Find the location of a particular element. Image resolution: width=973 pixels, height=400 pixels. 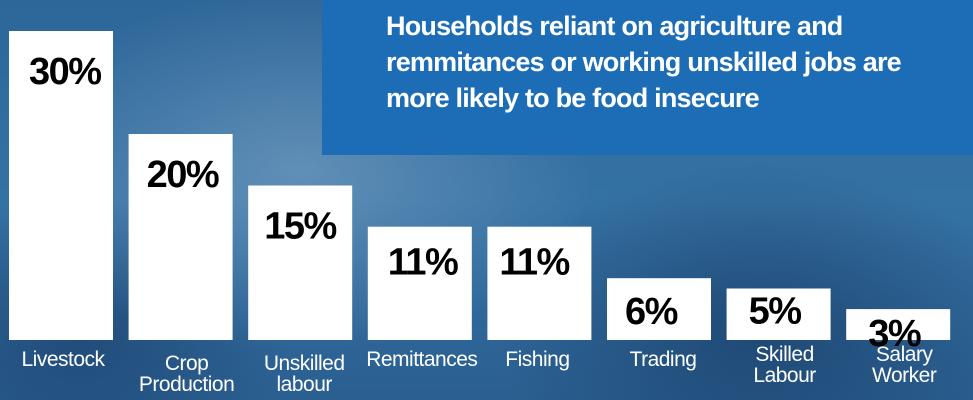

category-label-line: Trading is located at coordinates (663, 359).